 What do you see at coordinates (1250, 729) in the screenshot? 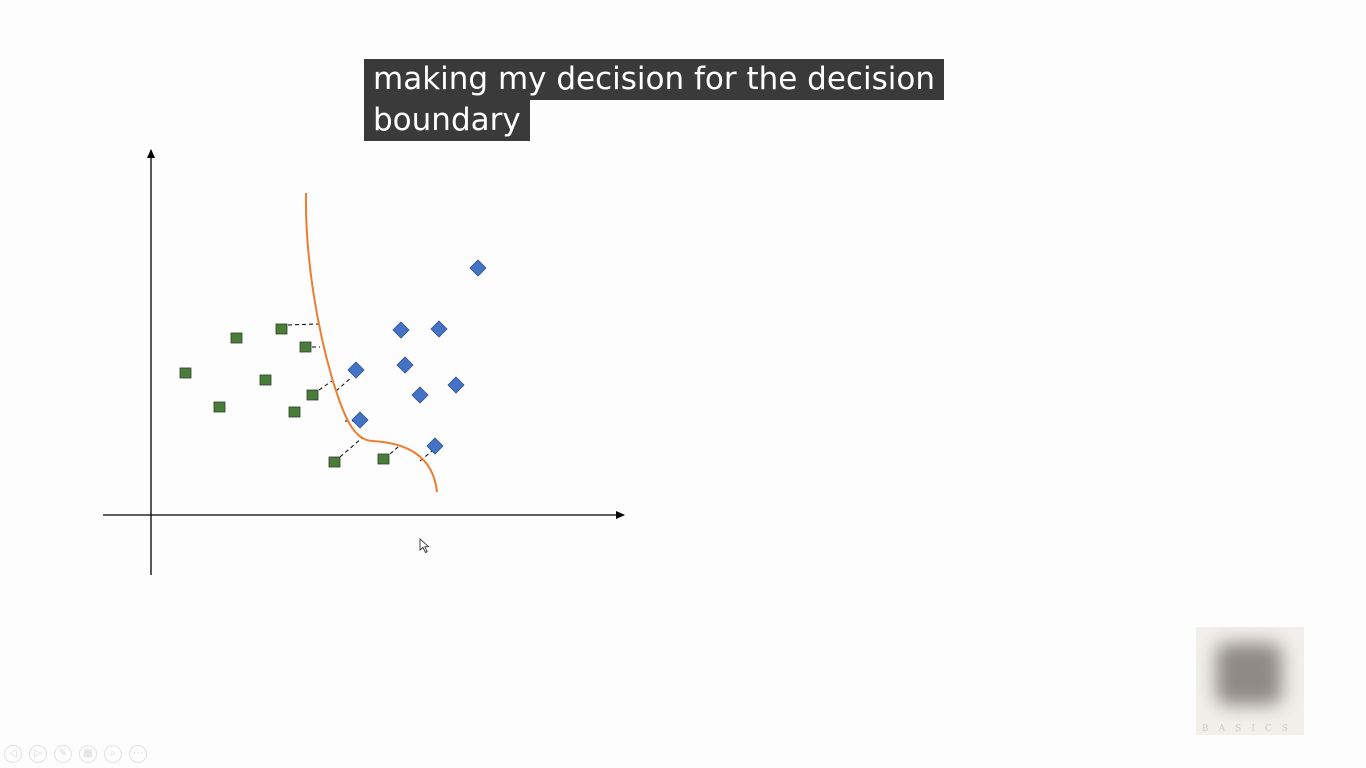
I see `logo-wordmark: BASICS` at bounding box center [1250, 729].